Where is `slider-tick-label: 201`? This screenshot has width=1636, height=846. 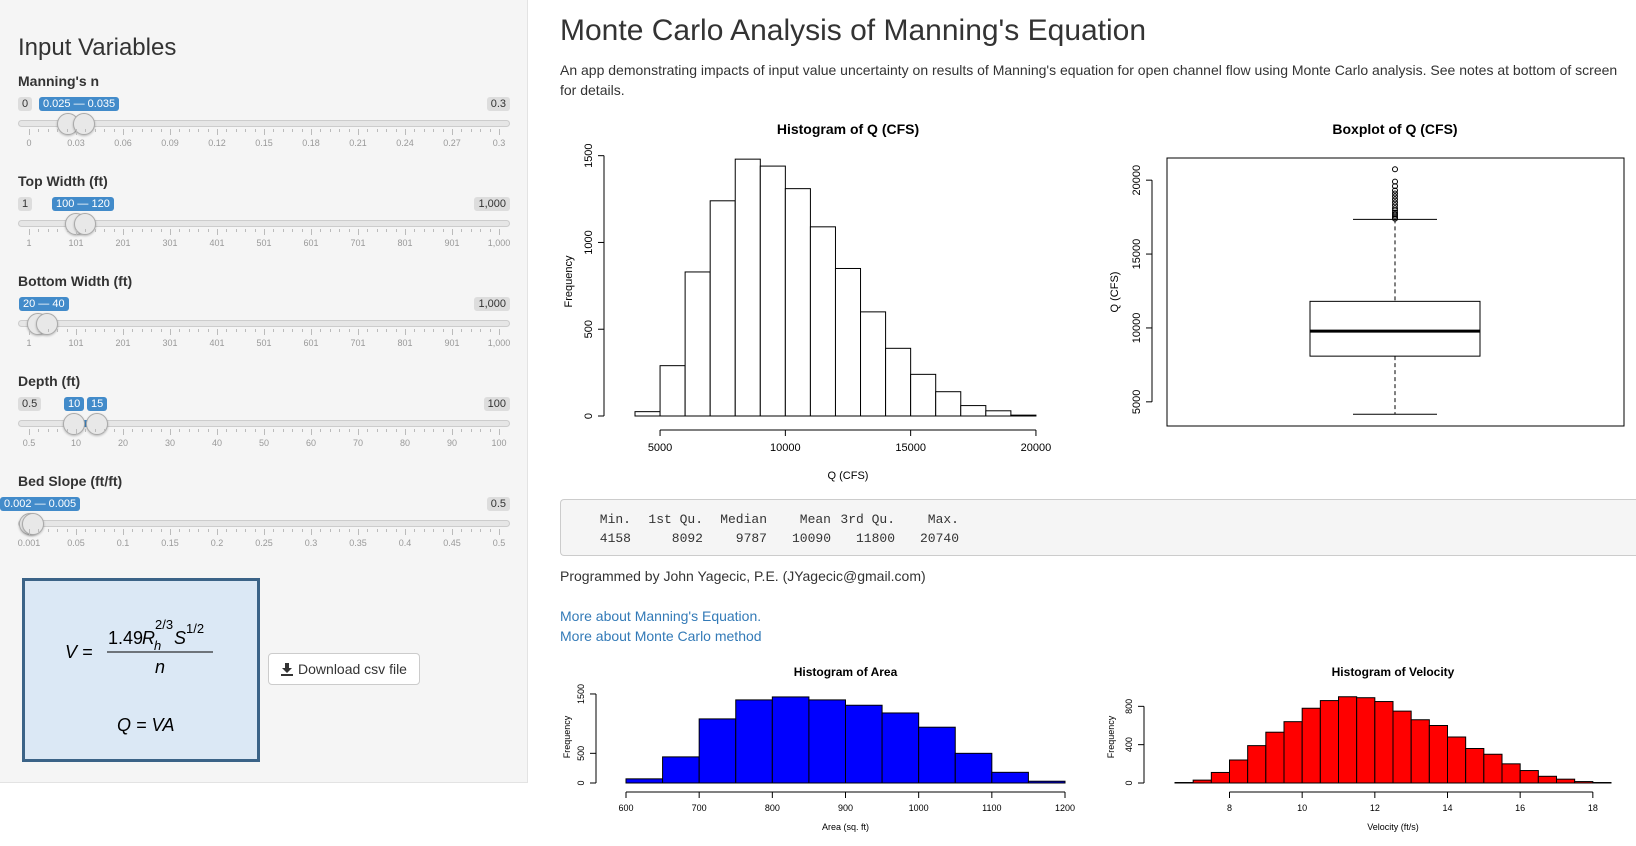 slider-tick-label: 201 is located at coordinates (123, 343).